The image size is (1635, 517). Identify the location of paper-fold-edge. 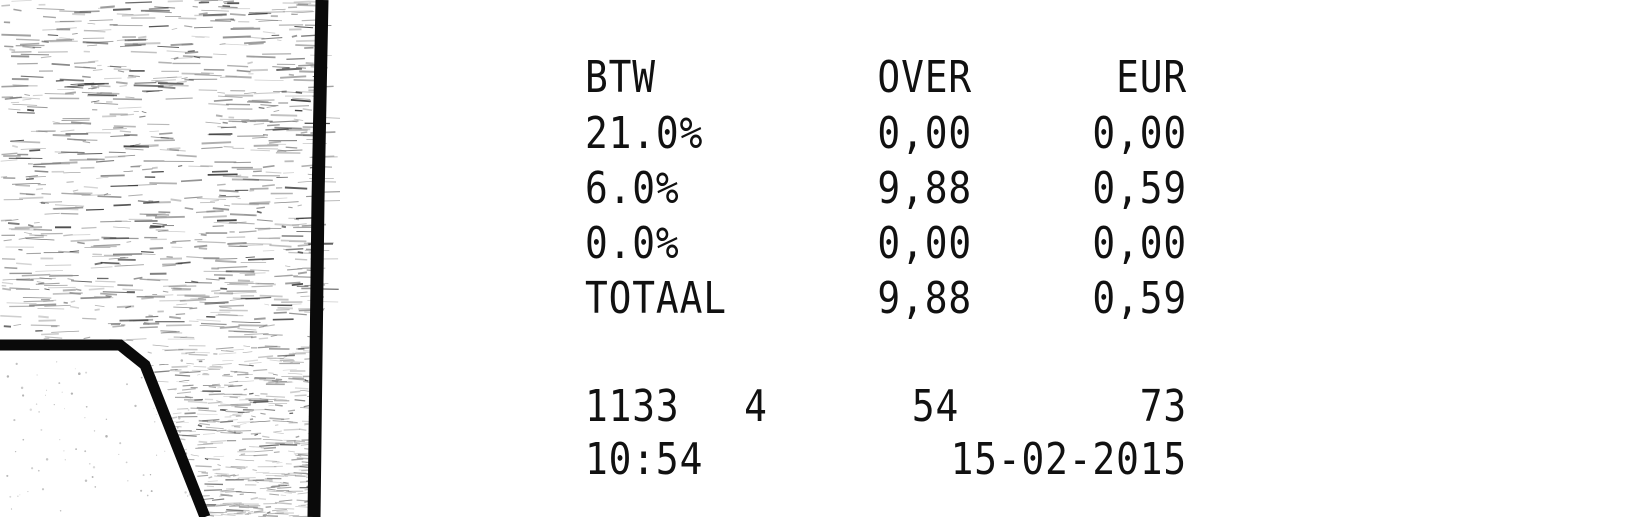
(105, 428).